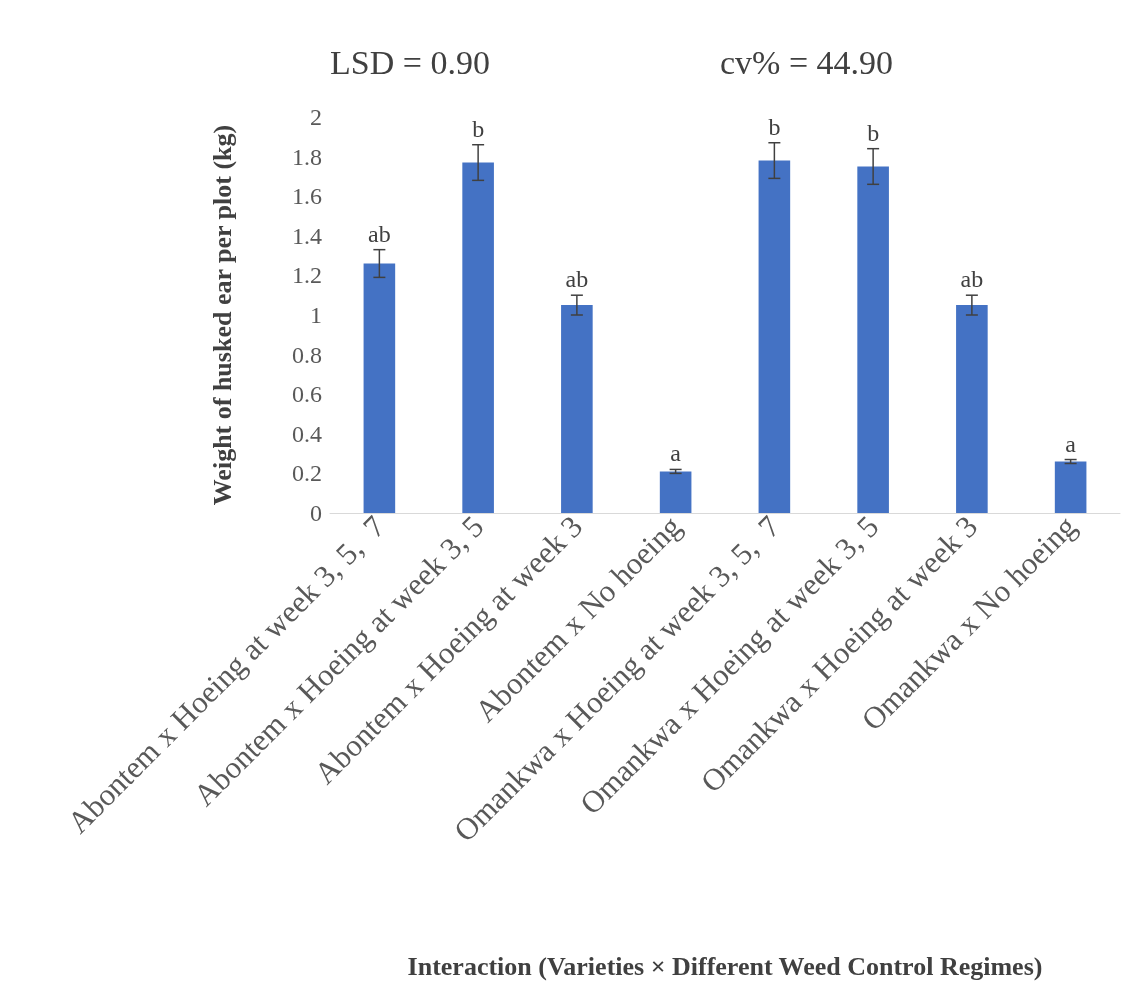  I want to click on y-tick-label: 1, so click(316, 315).